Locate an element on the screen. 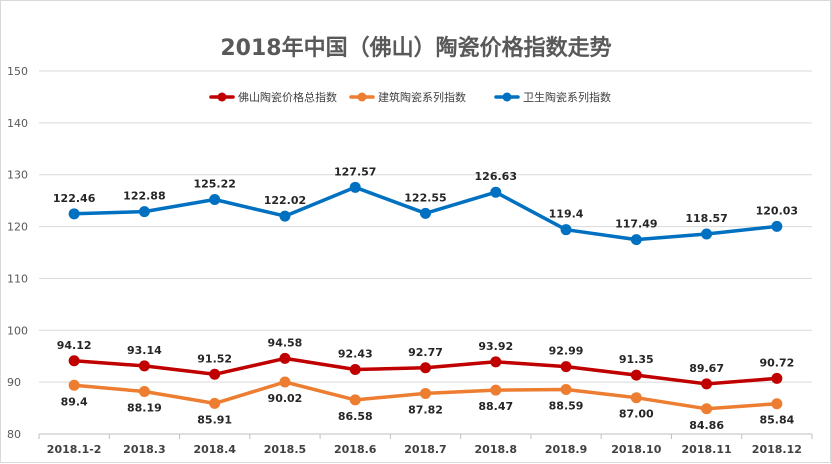 The image size is (831, 464). x-tick-label: 2018.6 is located at coordinates (355, 449).